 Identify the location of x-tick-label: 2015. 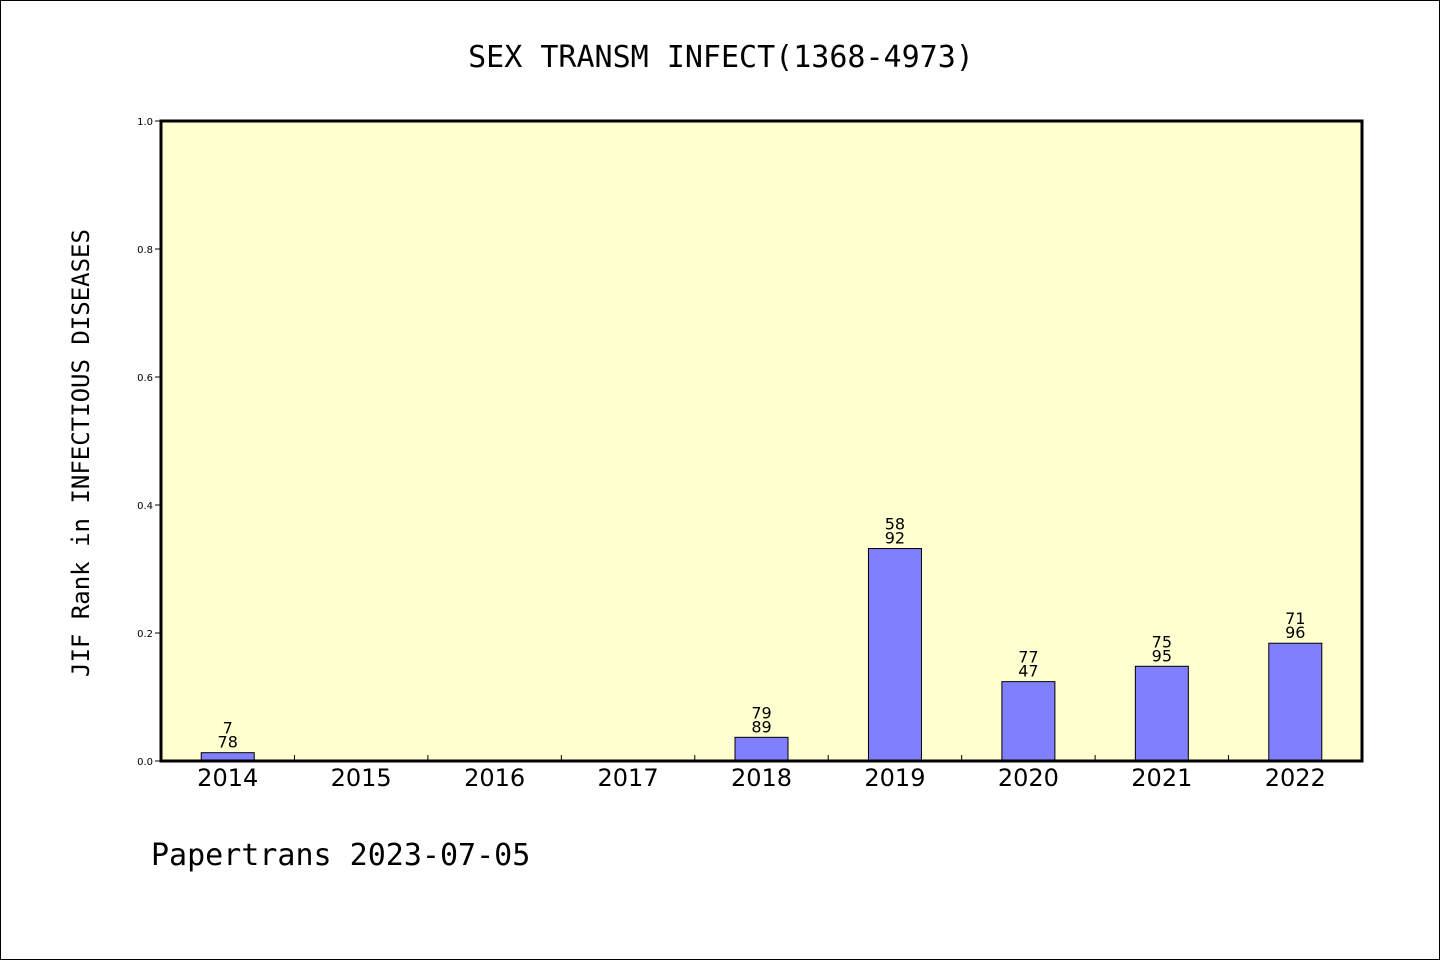
(361, 778).